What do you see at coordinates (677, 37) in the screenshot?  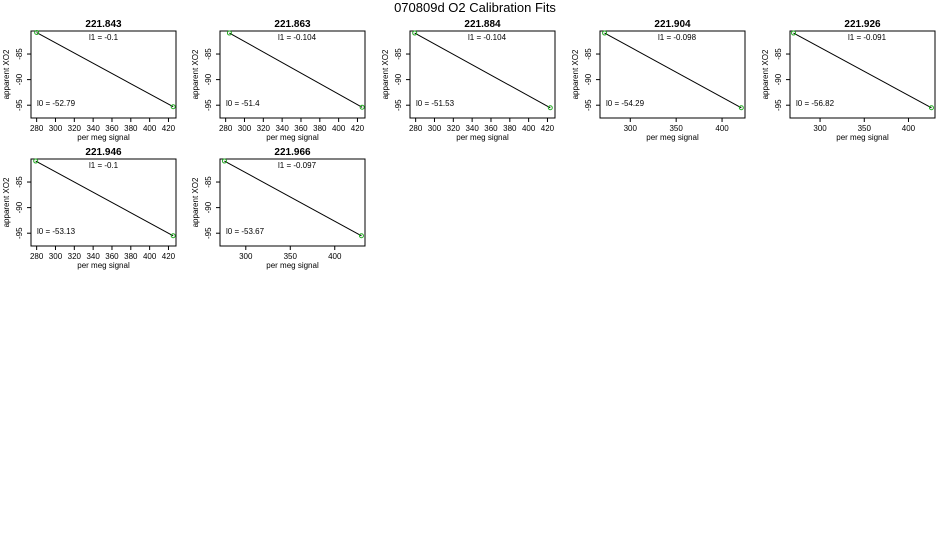 I see `slope-annotation: l1 = -0.098` at bounding box center [677, 37].